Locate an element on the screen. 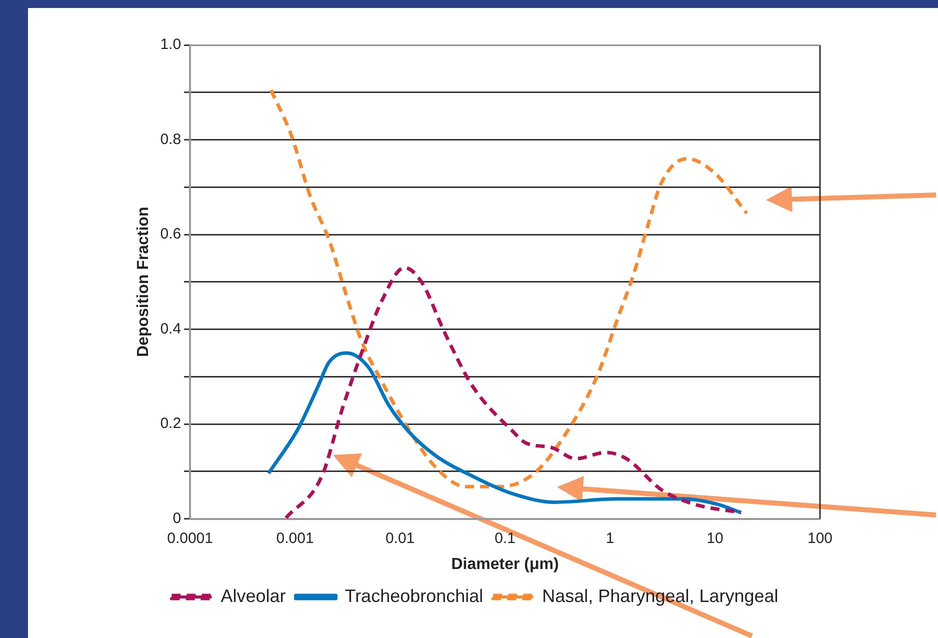  y-tick-label: 0.2 is located at coordinates (171, 423).